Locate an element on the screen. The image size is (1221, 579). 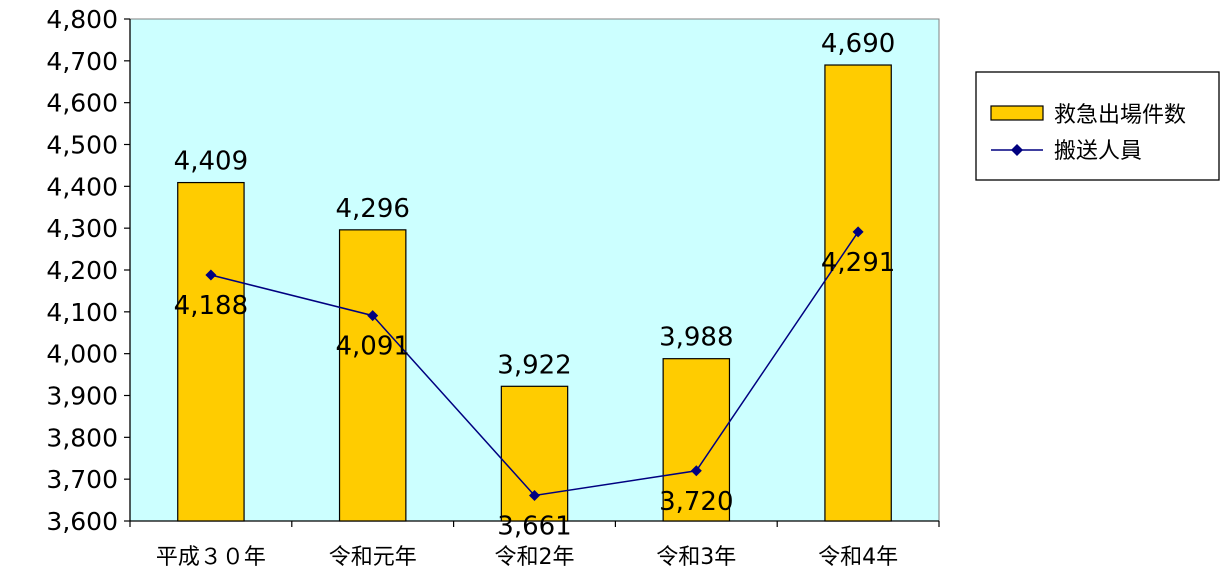
bar-data-label: 3,922 is located at coordinates (534, 365).